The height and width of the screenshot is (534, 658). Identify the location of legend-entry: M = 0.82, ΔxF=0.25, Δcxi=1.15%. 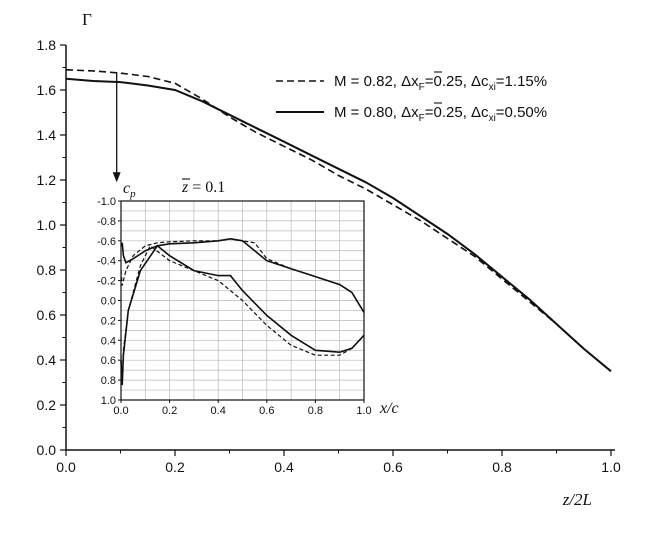
(411, 82).